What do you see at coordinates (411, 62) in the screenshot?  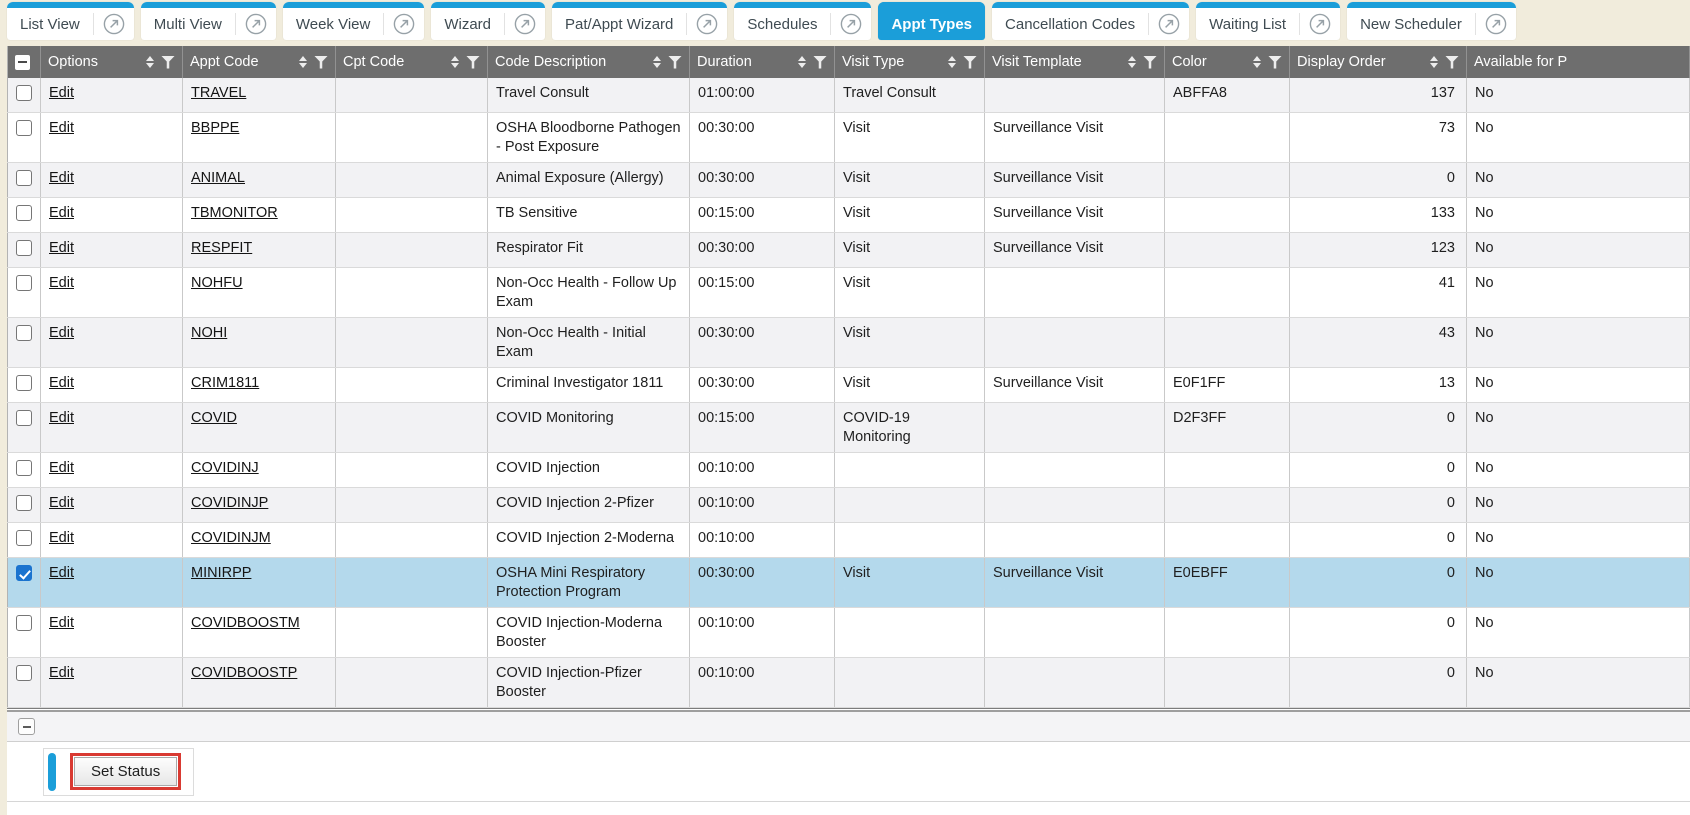 I see `column-header: Cpt Code` at bounding box center [411, 62].